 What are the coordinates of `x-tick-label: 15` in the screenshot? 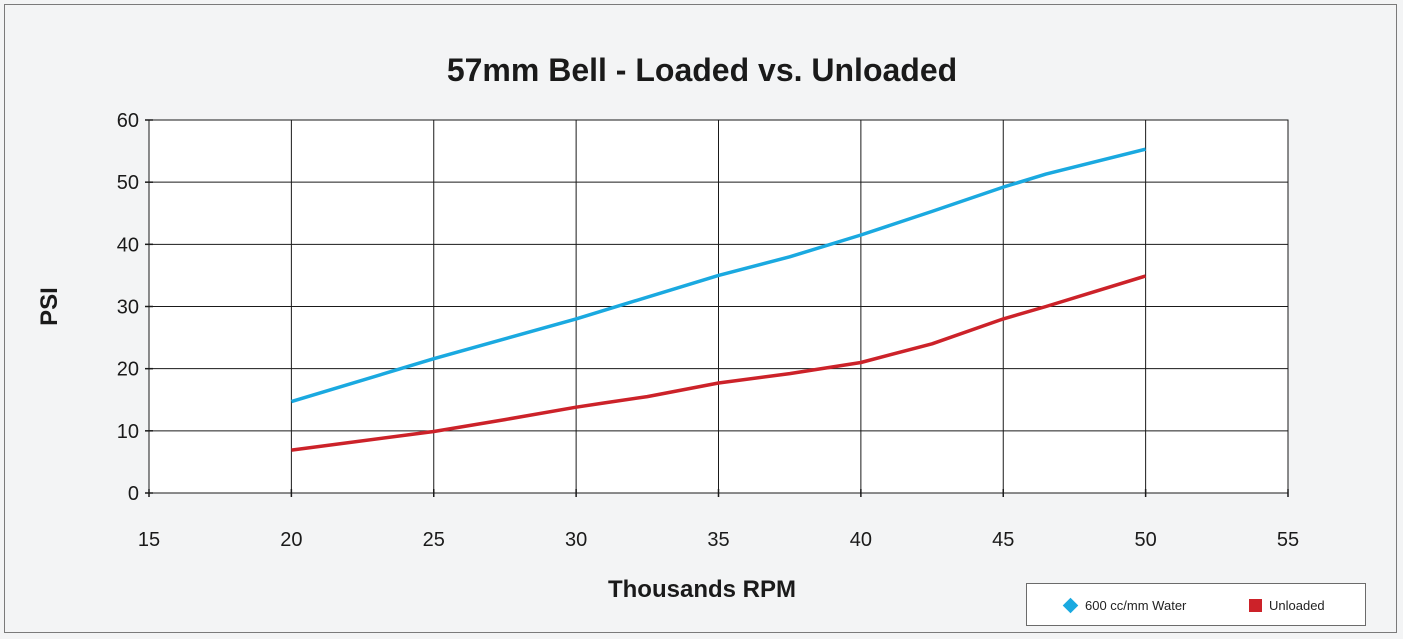 It's located at (149, 540).